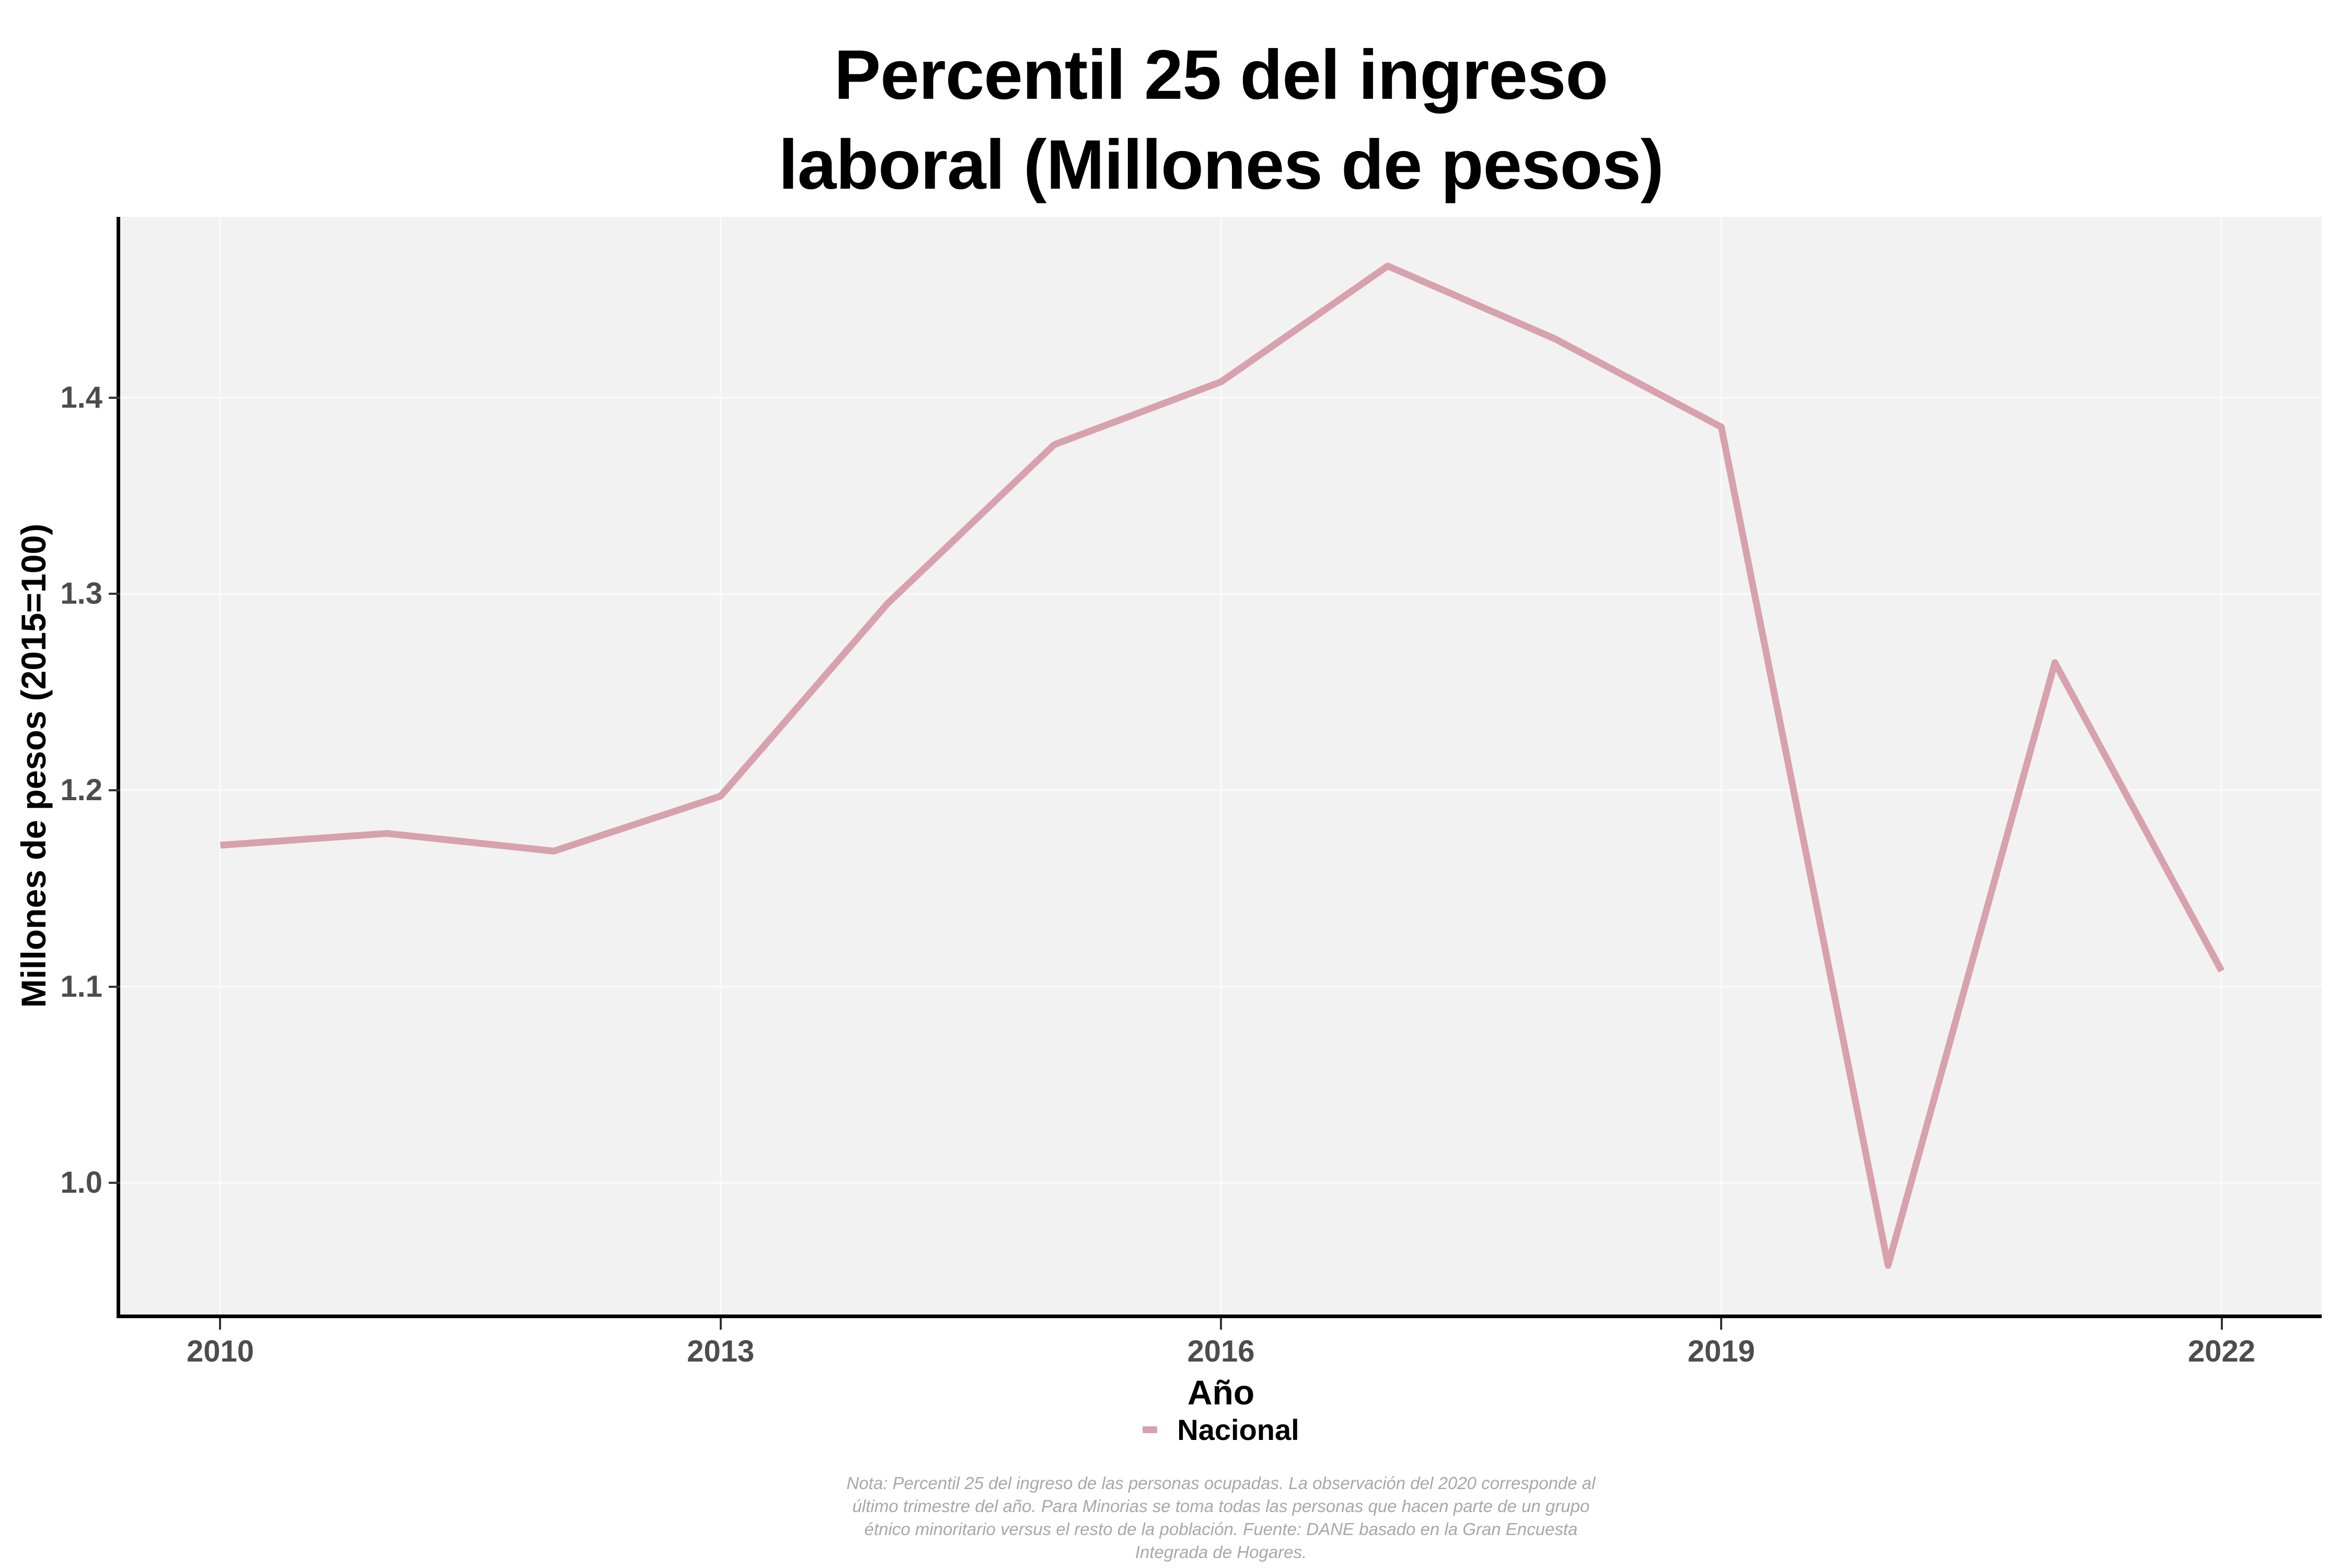  What do you see at coordinates (721, 1351) in the screenshot?
I see `x-tick-label: 2013` at bounding box center [721, 1351].